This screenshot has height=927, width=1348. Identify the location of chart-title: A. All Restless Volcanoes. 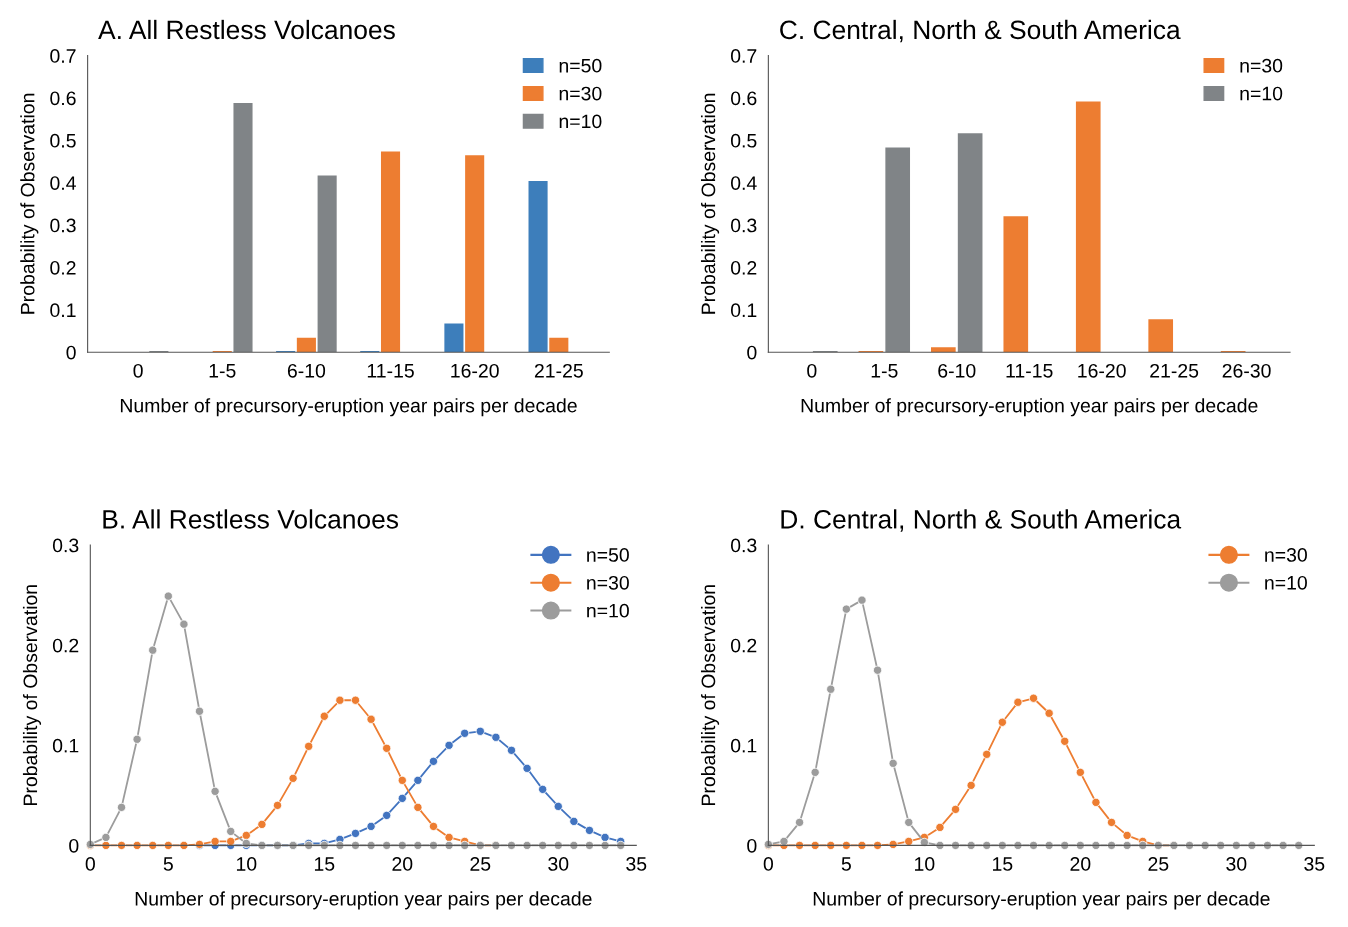
(246, 29).